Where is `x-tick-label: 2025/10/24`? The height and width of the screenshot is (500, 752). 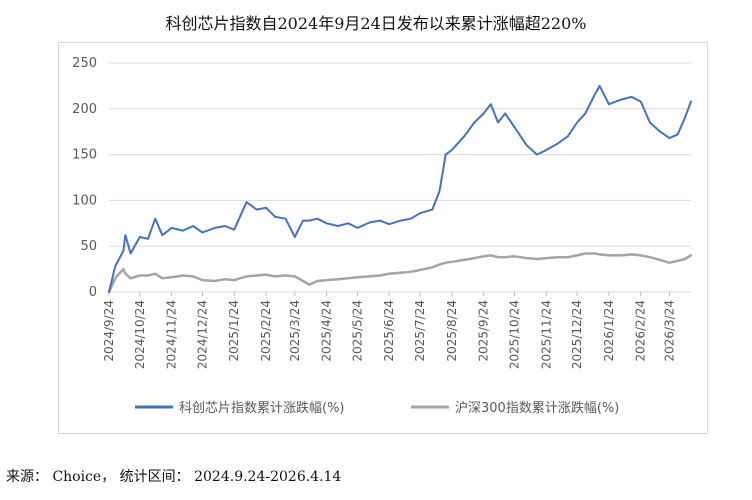 x-tick-label: 2025/10/24 is located at coordinates (514, 334).